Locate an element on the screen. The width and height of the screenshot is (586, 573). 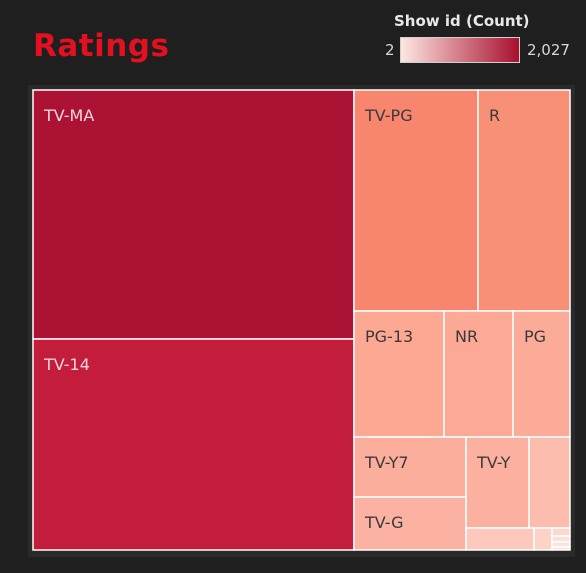
treemap-label-nr: NR is located at coordinates (466, 336).